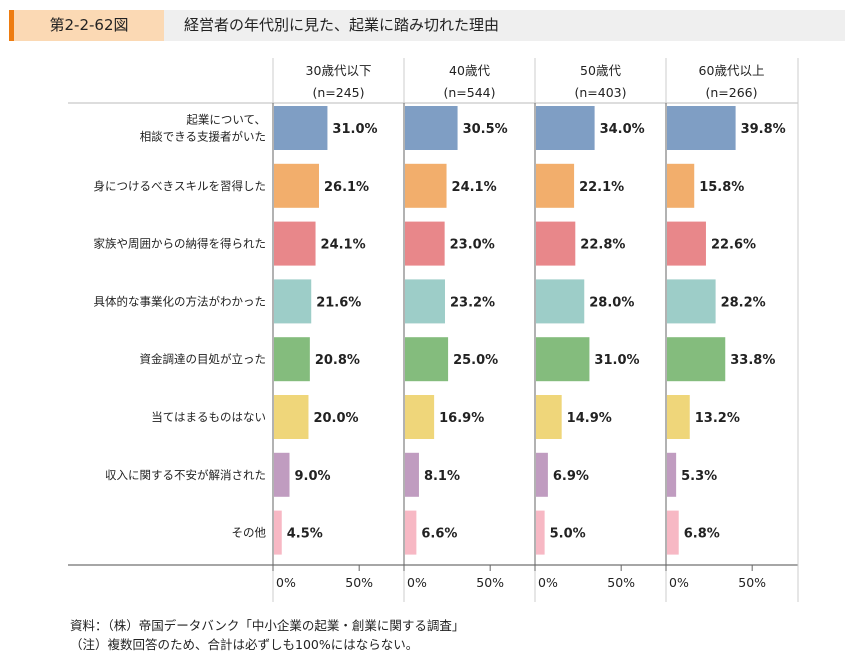  What do you see at coordinates (180, 244) in the screenshot?
I see `category-label: 家族や周囲からの納得を得られた` at bounding box center [180, 244].